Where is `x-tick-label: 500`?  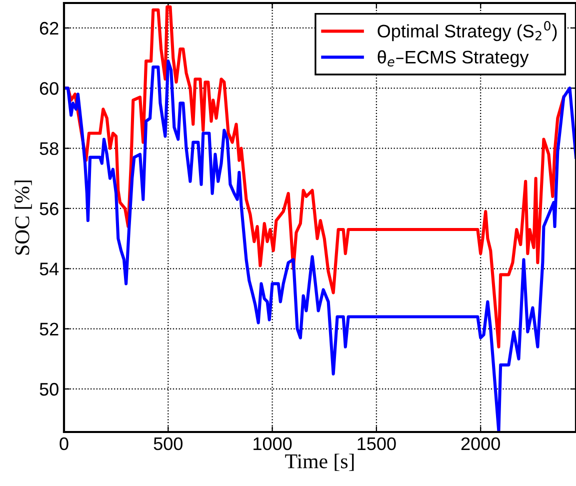 x-tick-label: 500 is located at coordinates (168, 443).